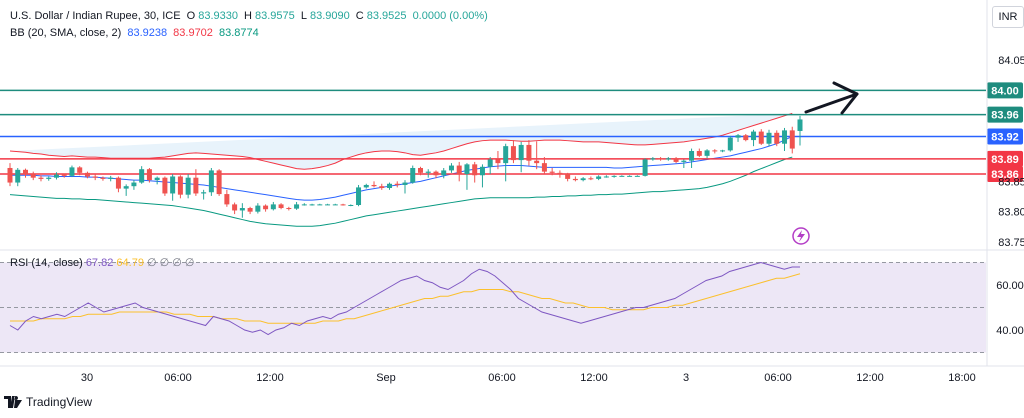 The height and width of the screenshot is (418, 1024). Describe the element at coordinates (95, 16) in the screenshot. I see `symbol-title: U.S. Dollar / Indian Rupee, 30, ICE` at that location.